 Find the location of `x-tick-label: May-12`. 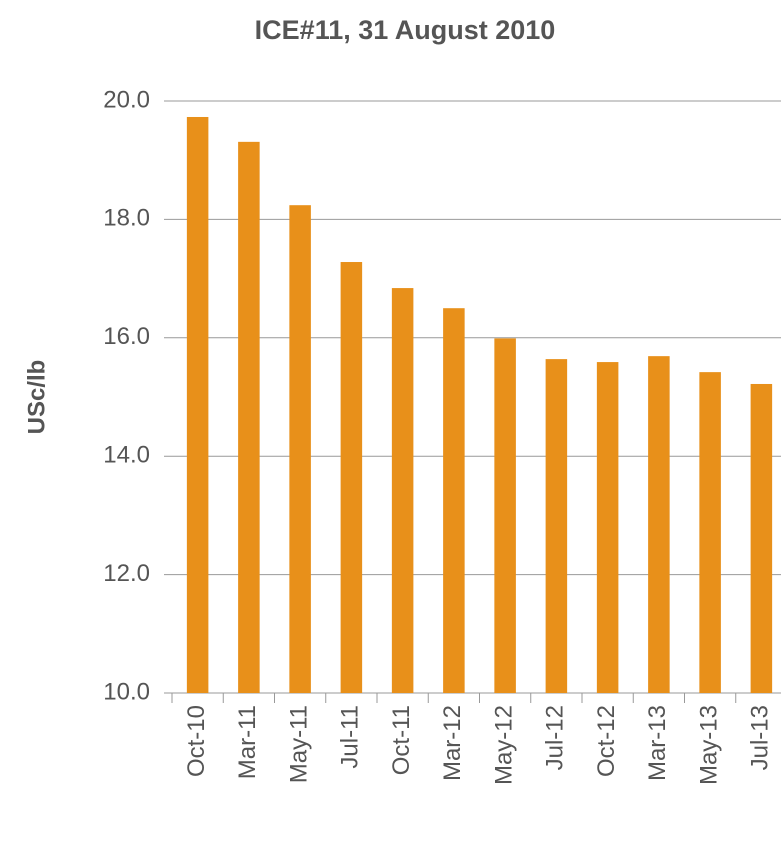

x-tick-label: May-12 is located at coordinates (503, 745).